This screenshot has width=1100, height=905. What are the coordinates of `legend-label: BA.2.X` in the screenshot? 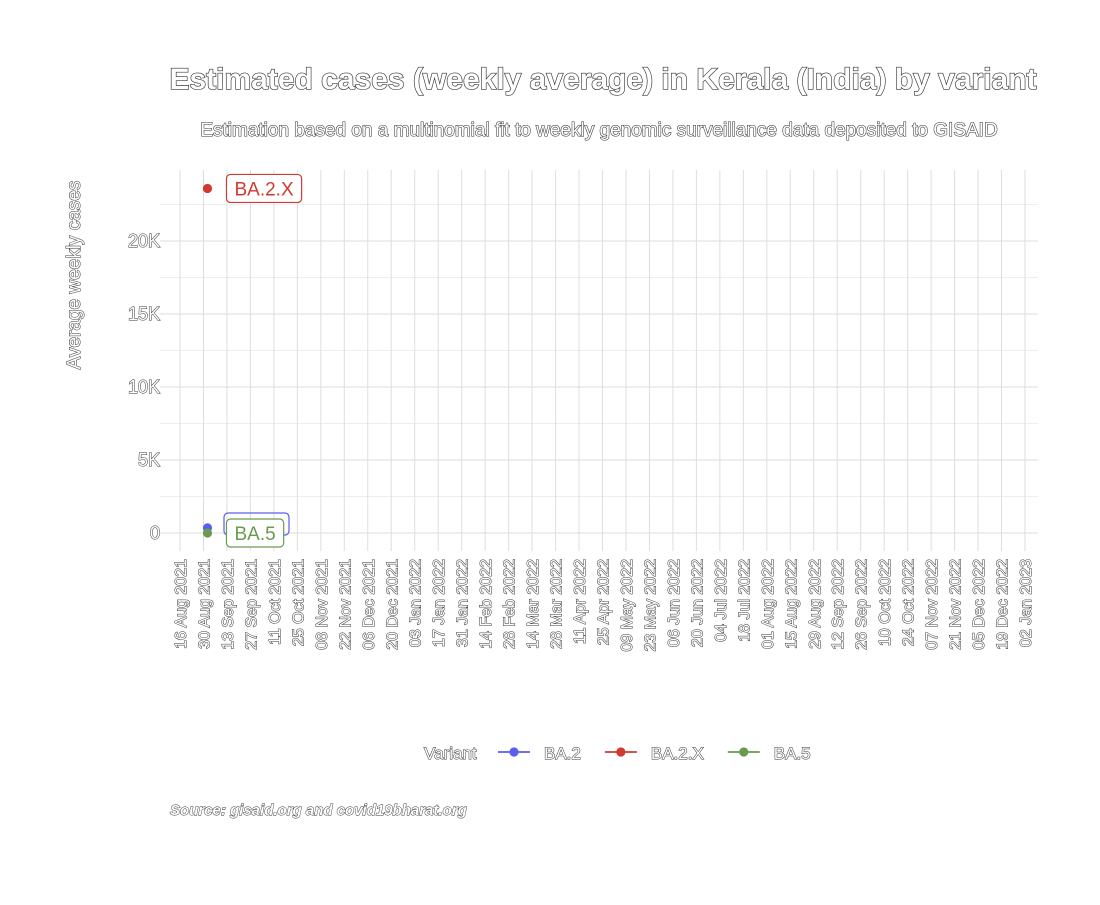 It's located at (677, 753).